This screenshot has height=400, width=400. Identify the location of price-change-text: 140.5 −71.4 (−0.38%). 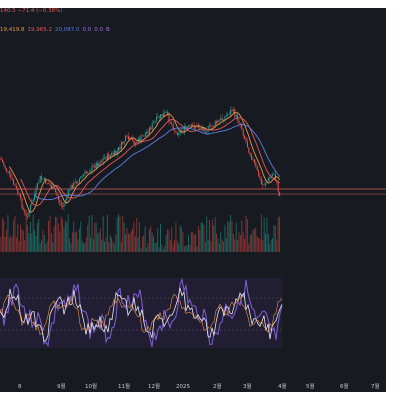
(31, 11).